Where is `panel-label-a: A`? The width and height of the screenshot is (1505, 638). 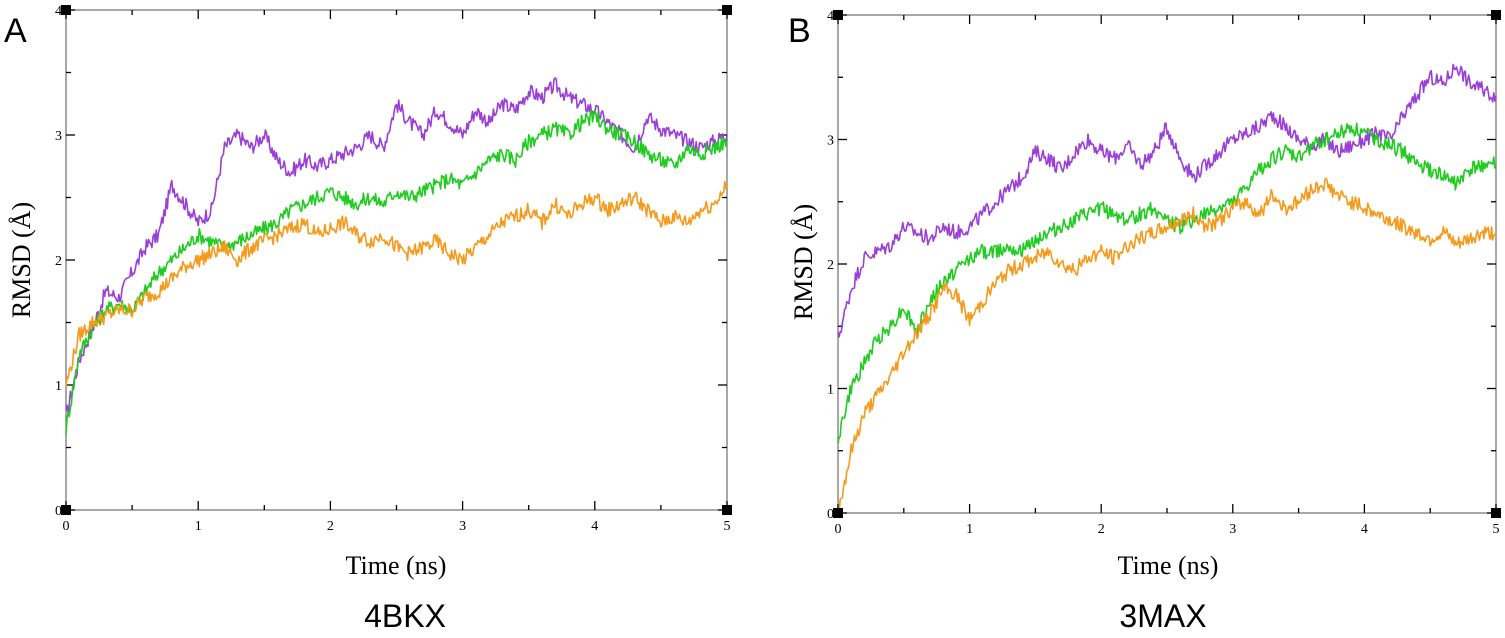 panel-label-a: A is located at coordinates (15, 31).